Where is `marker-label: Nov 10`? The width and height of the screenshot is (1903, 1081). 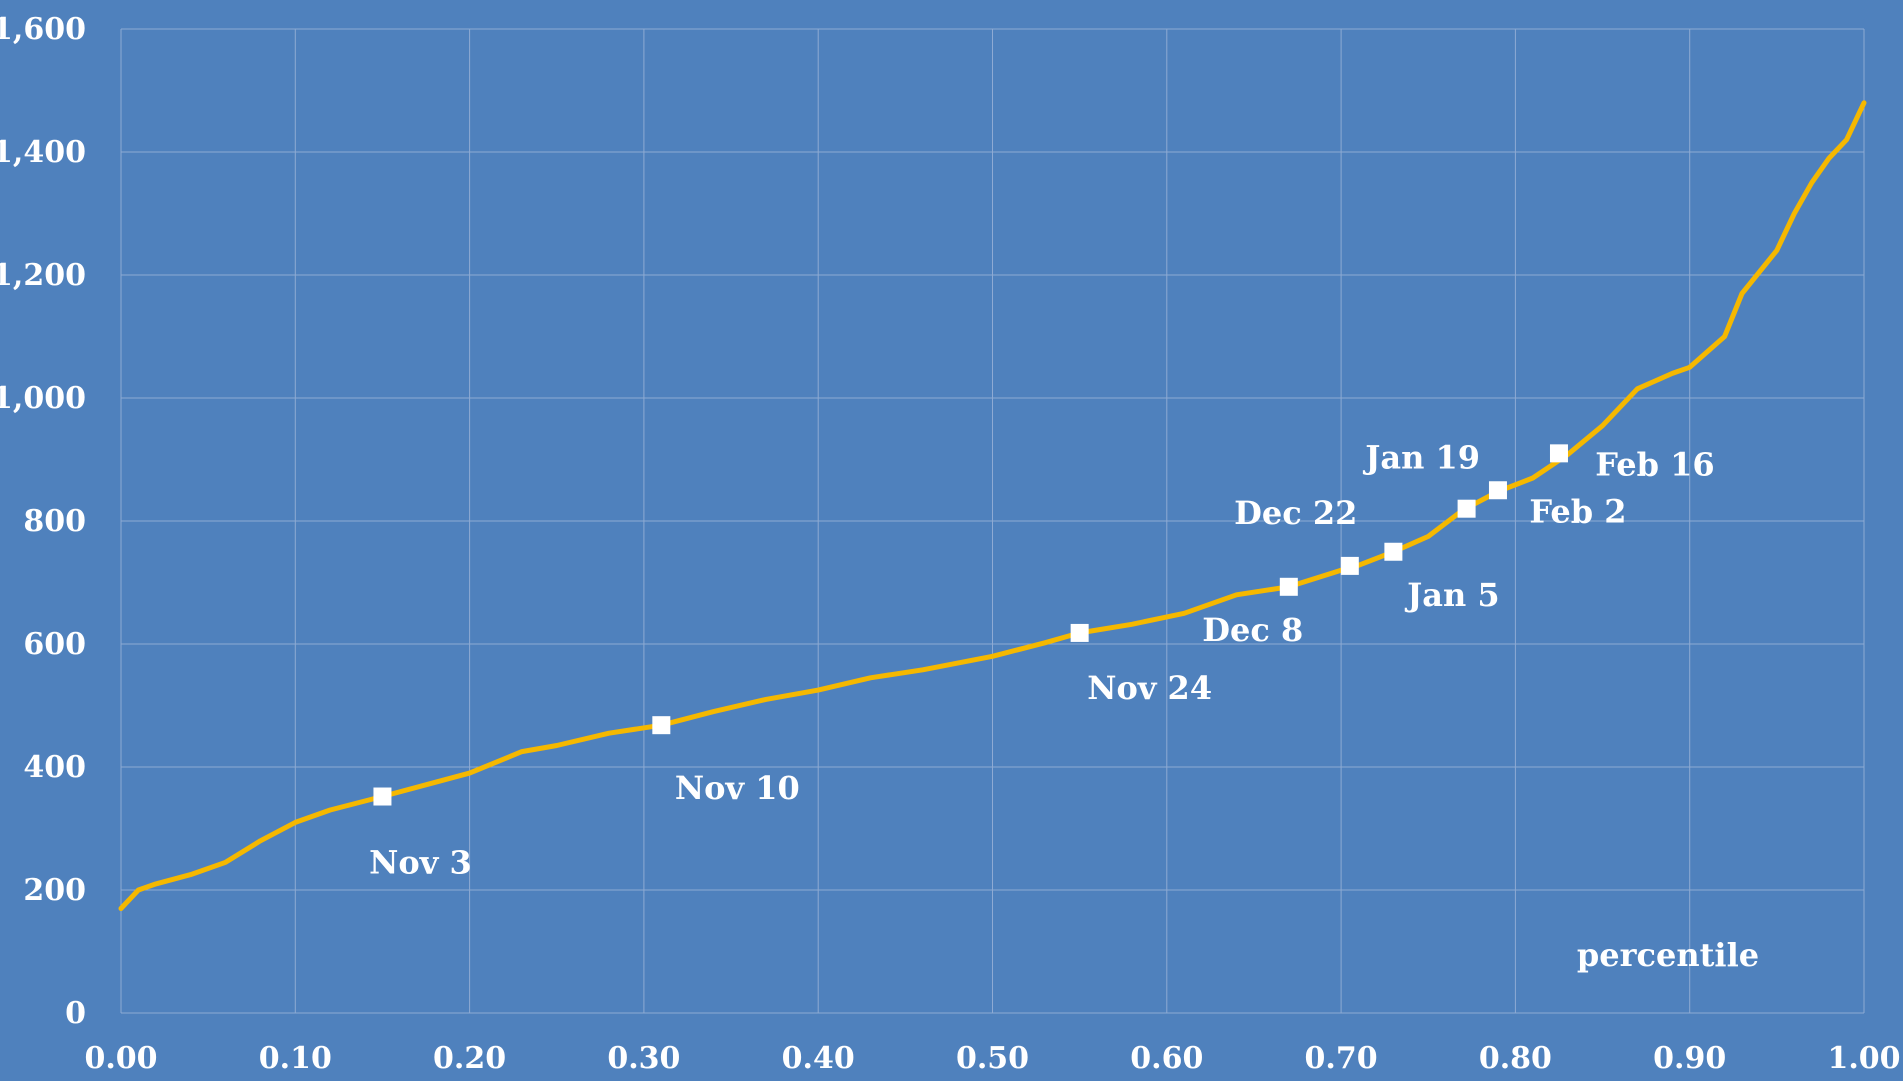 marker-label: Nov 10 is located at coordinates (737, 788).